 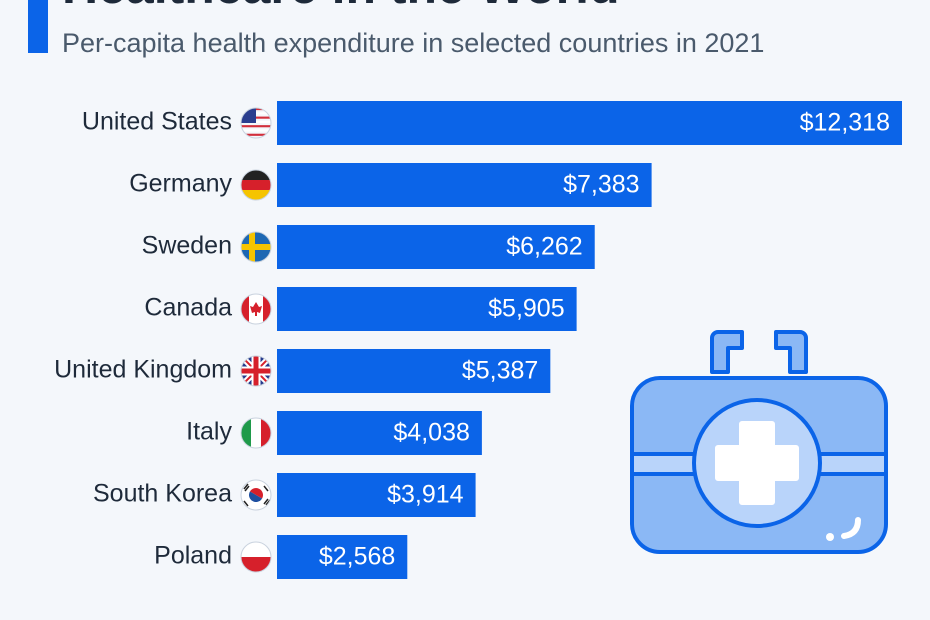 I want to click on value-label: $3,914, so click(x=425, y=495).